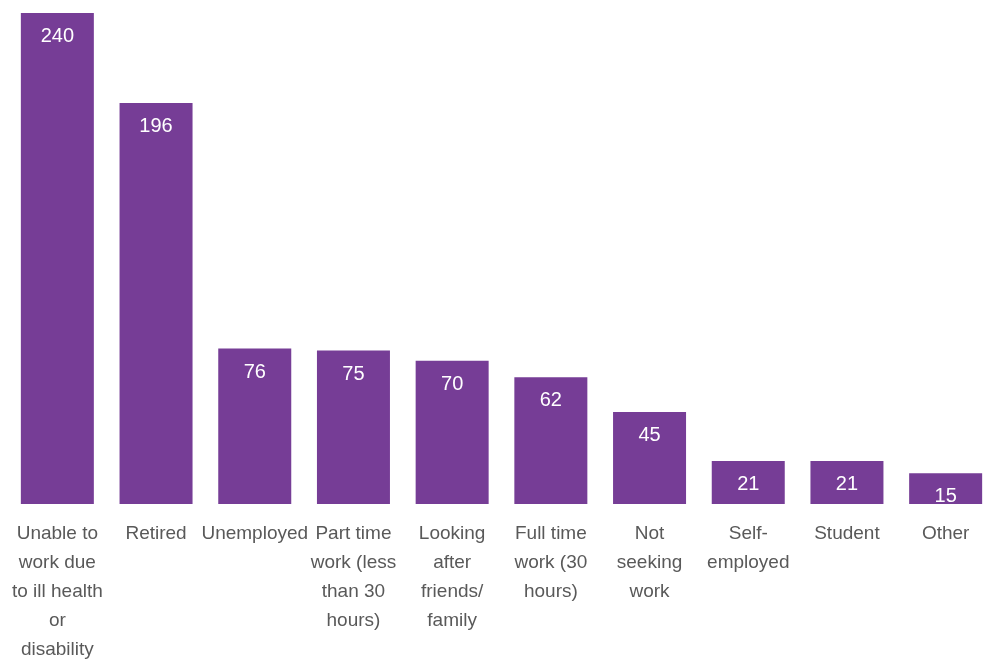 The height and width of the screenshot is (663, 1002). Describe the element at coordinates (748, 547) in the screenshot. I see `x-tick-label: Self-employed` at that location.